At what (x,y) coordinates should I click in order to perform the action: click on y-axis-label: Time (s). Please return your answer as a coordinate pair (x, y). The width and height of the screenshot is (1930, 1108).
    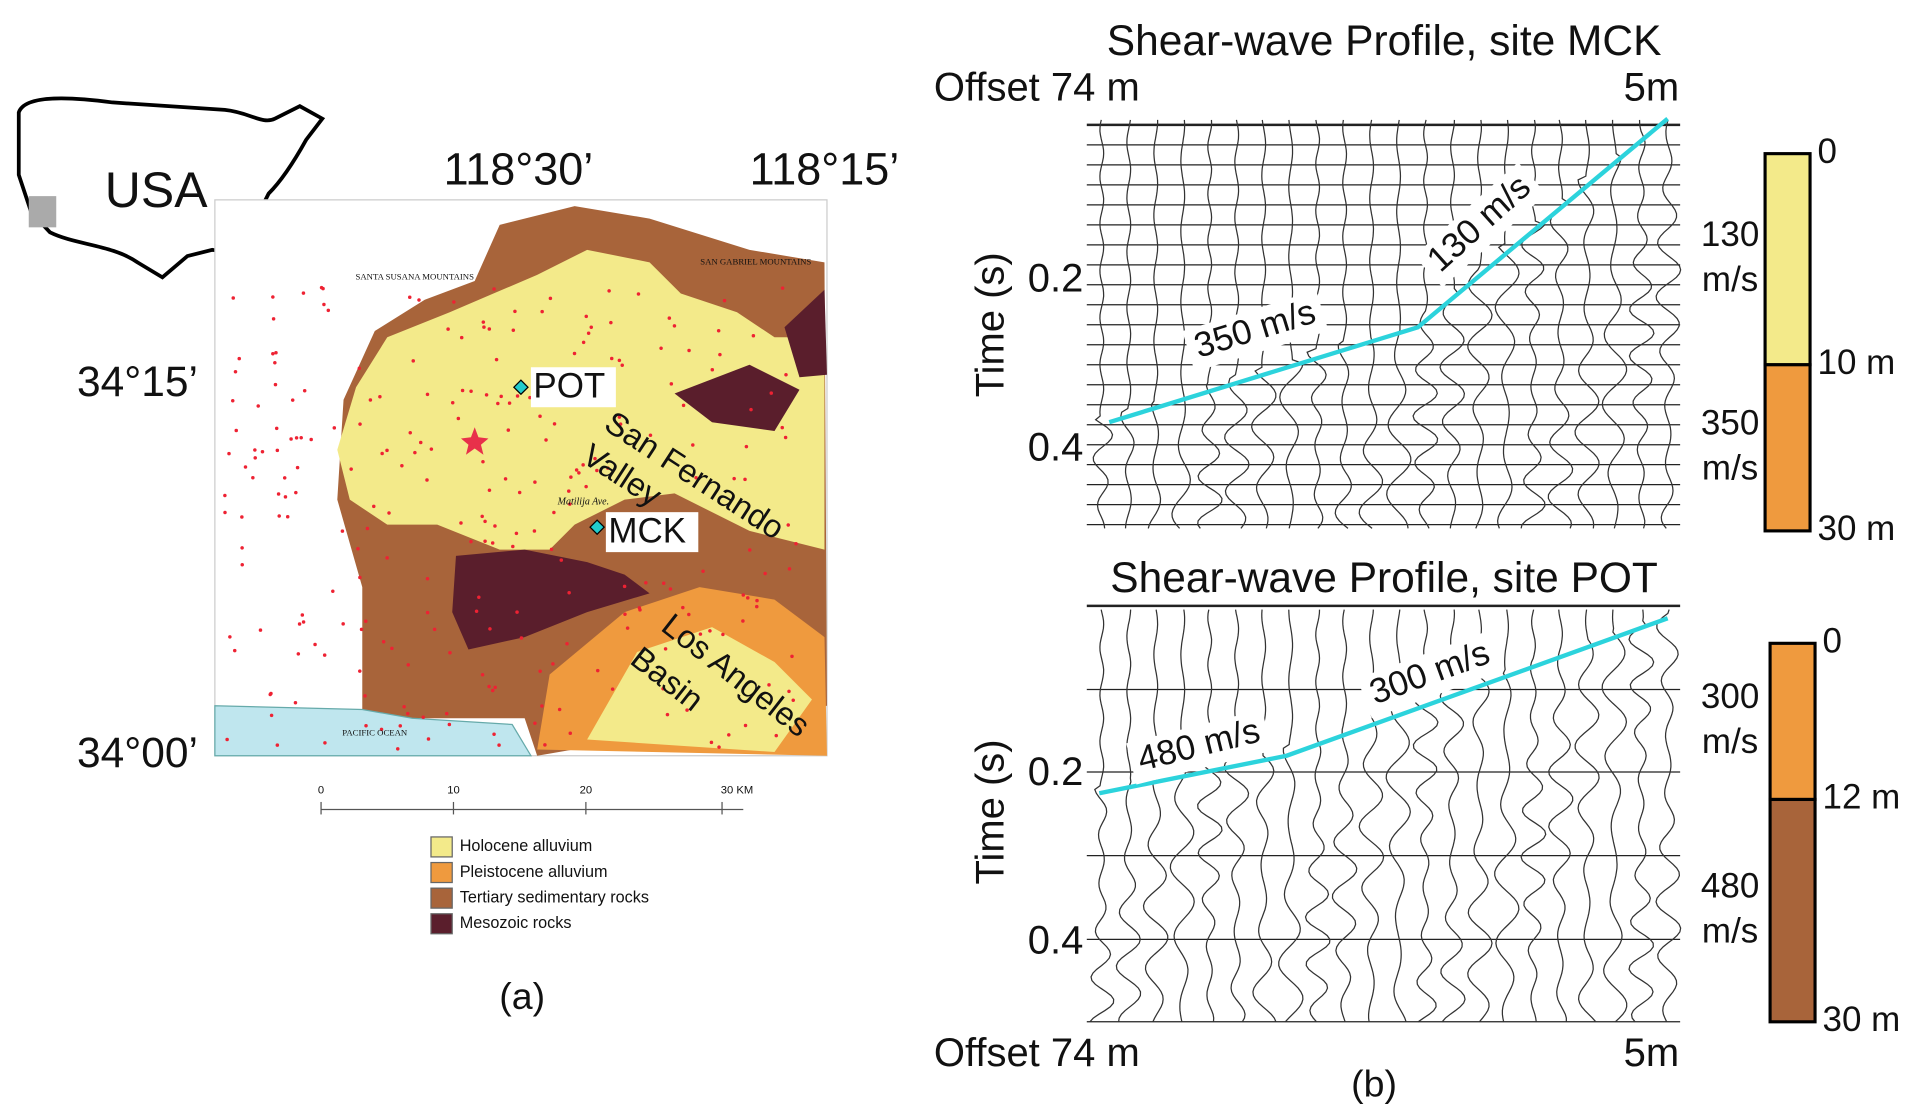
    Looking at the image, I should click on (991, 324).